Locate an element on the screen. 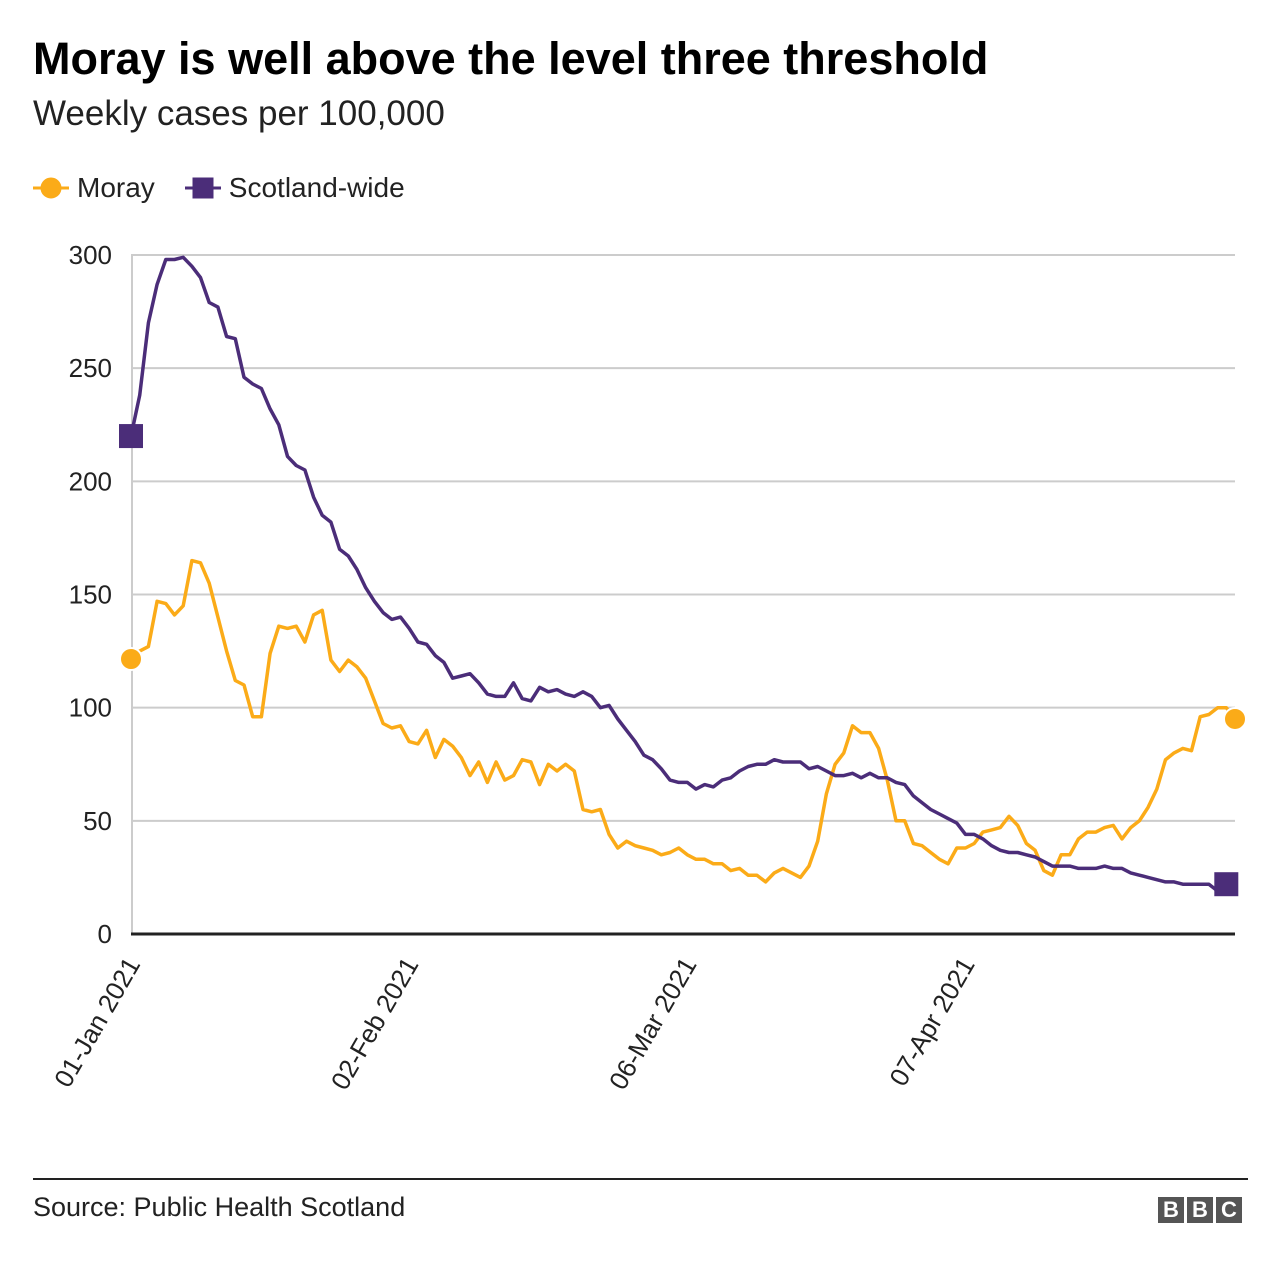 The width and height of the screenshot is (1280, 1266). bbc-logo: B B C is located at coordinates (1201, 1210).